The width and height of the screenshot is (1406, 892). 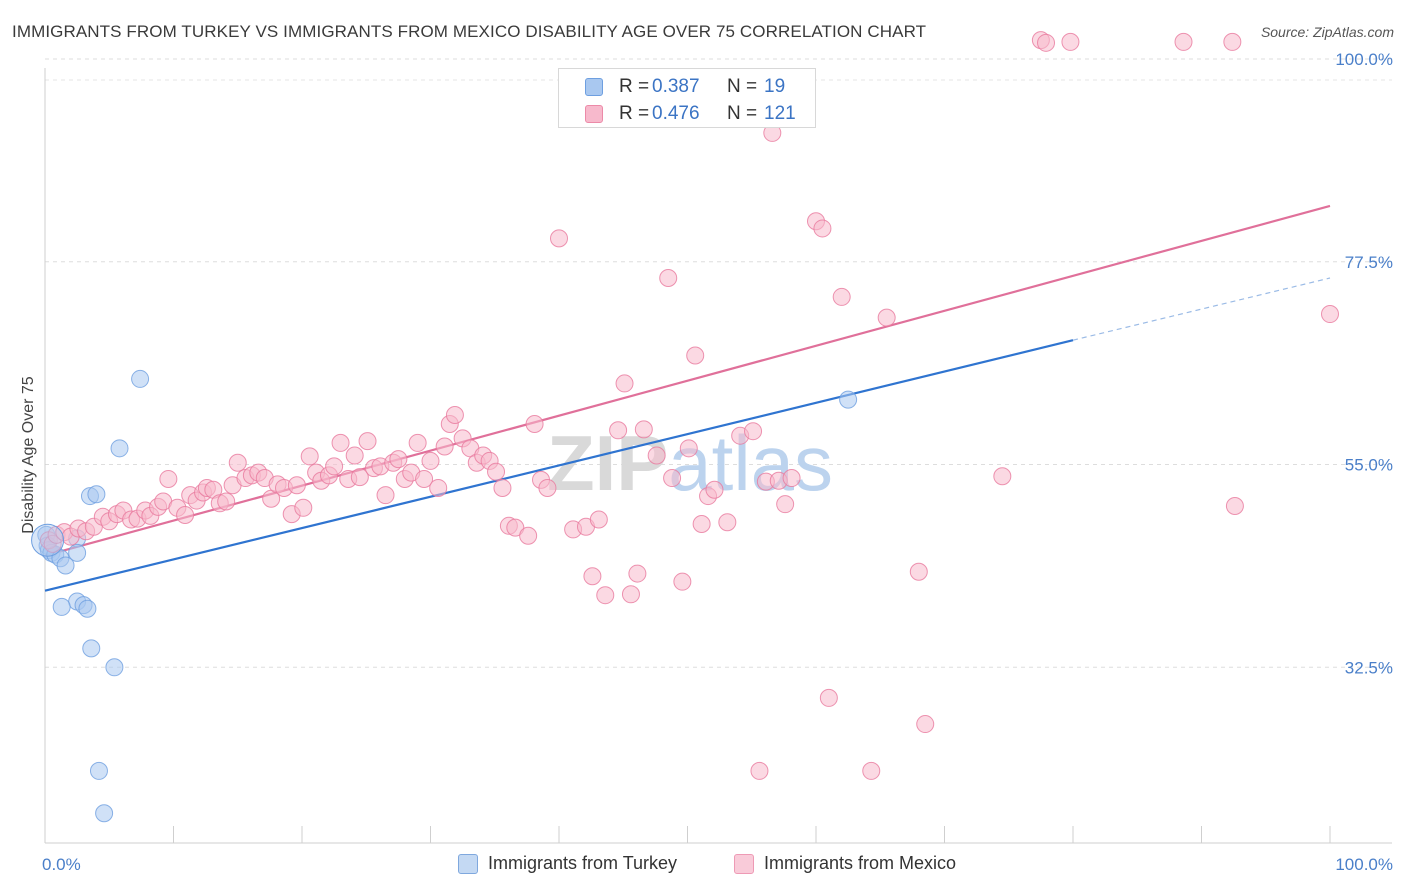 I want to click on trend-line-turkey-extension, so click(x=1201, y=309).